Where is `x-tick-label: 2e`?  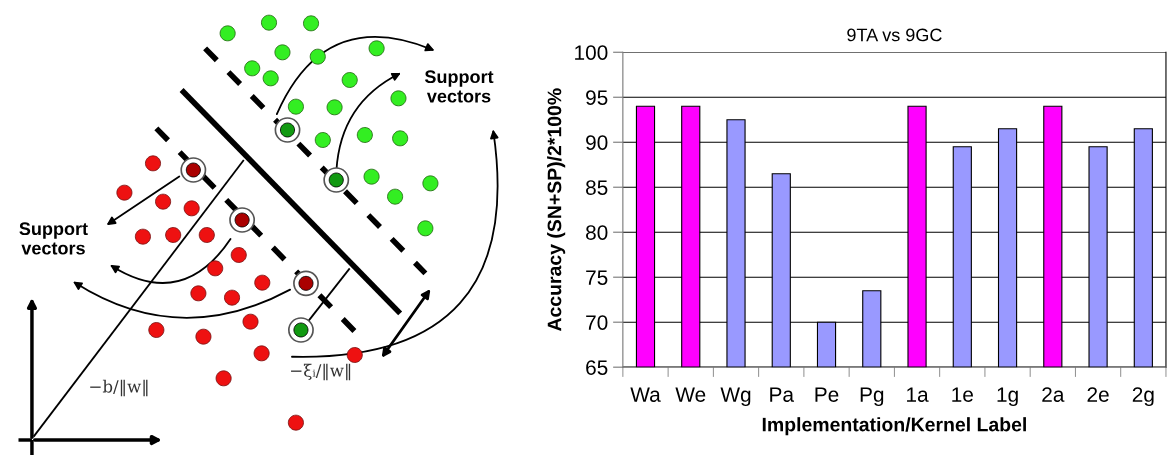
x-tick-label: 2e is located at coordinates (1098, 394).